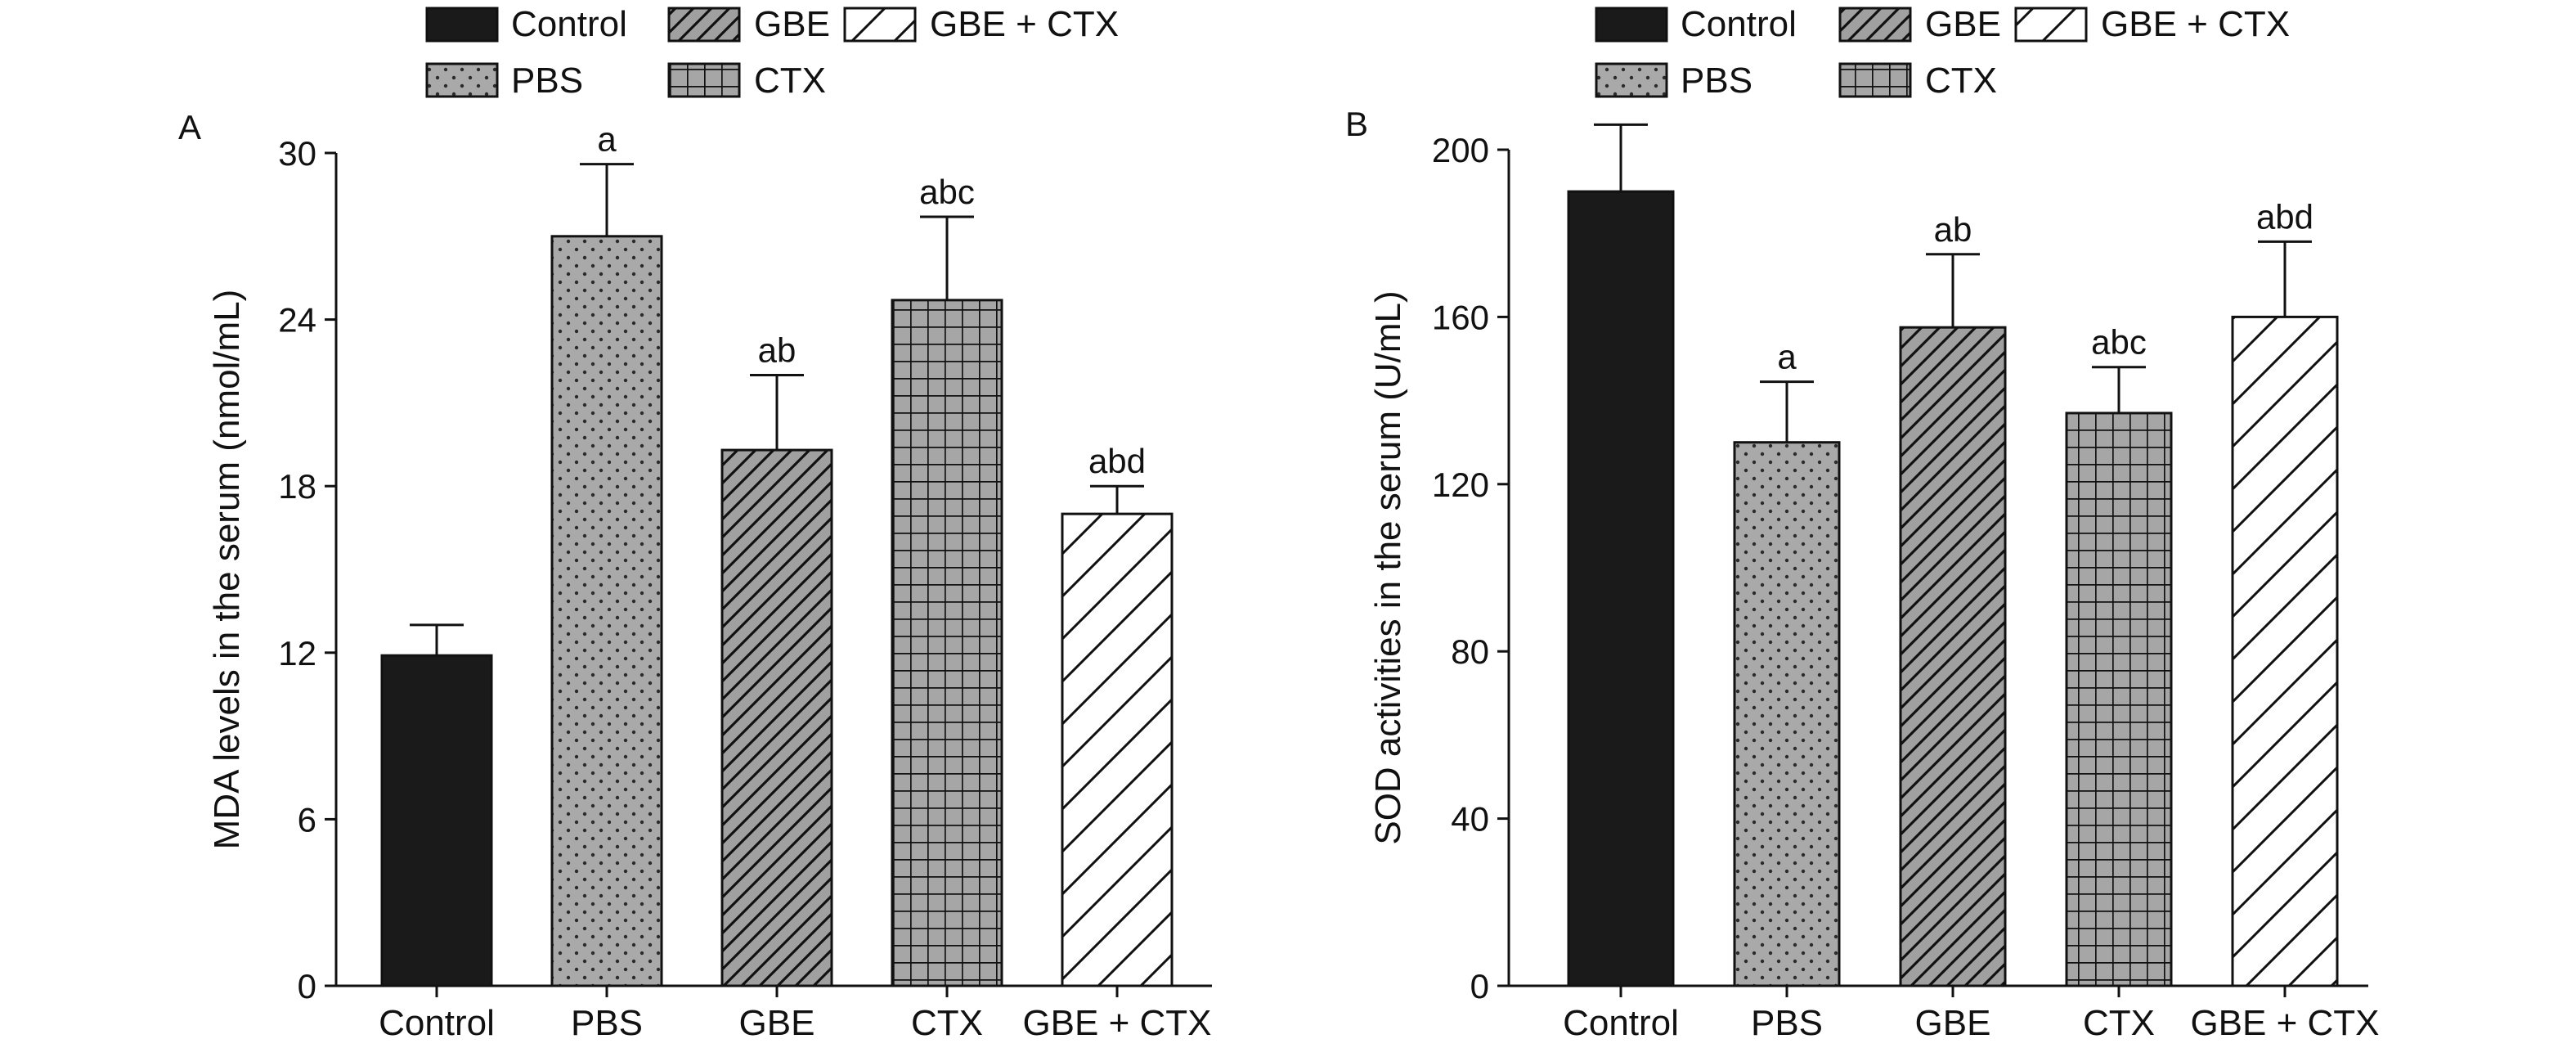 The height and width of the screenshot is (1048, 2576). I want to click on legend-right: Control GBE GBE + CTX PBS CTX, so click(1943, 52).